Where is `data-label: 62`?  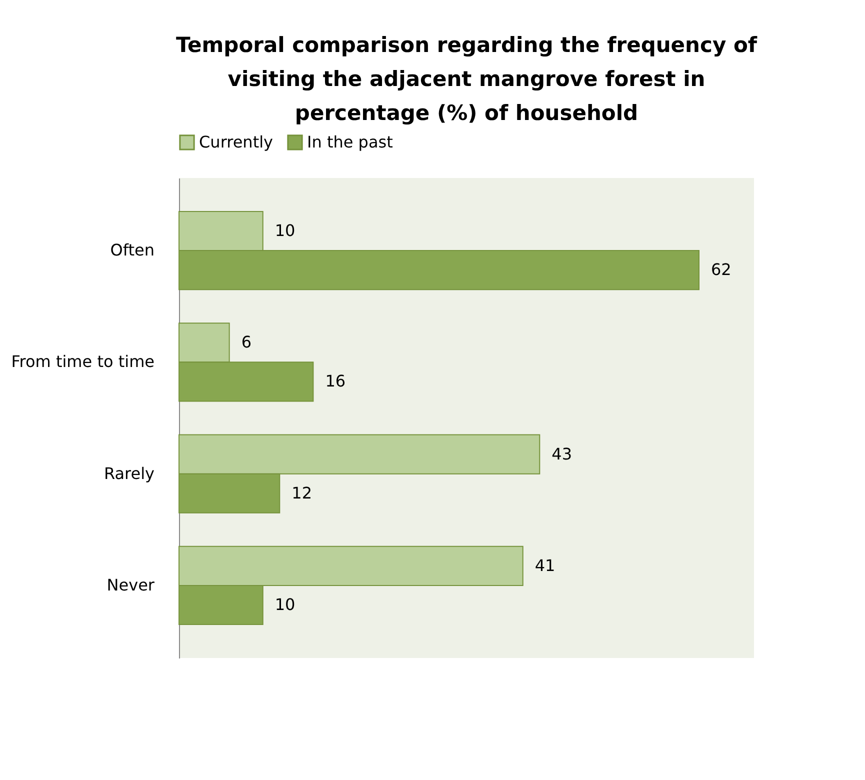 data-label: 62 is located at coordinates (721, 270).